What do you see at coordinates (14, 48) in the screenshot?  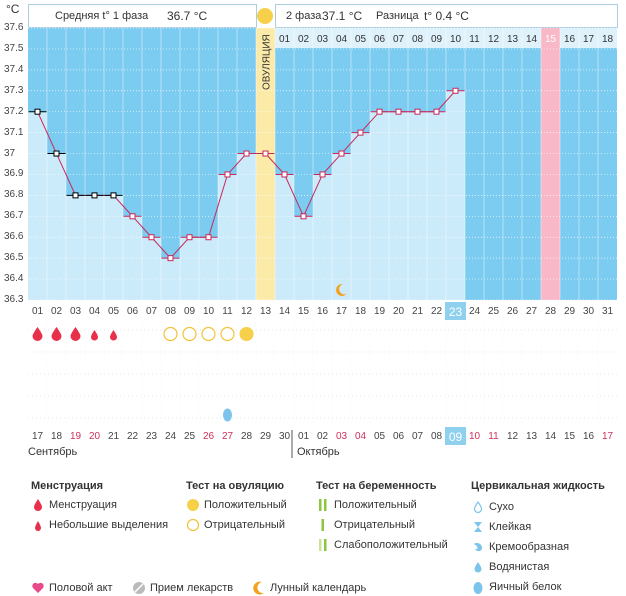 I see `y-tick-label: 37.5` at bounding box center [14, 48].